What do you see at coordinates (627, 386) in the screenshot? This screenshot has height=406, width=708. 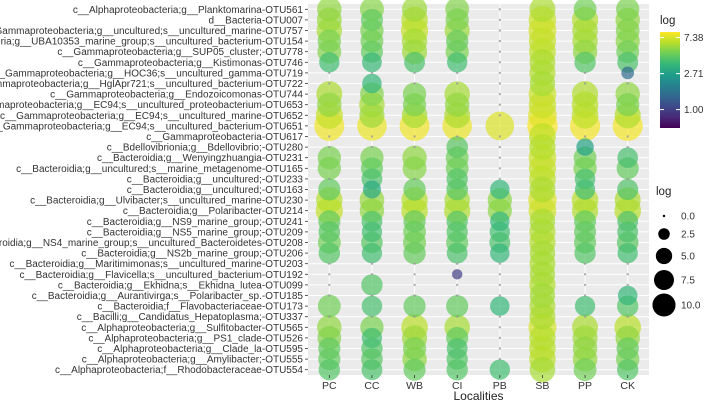 I see `x-tick-label: CK` at bounding box center [627, 386].